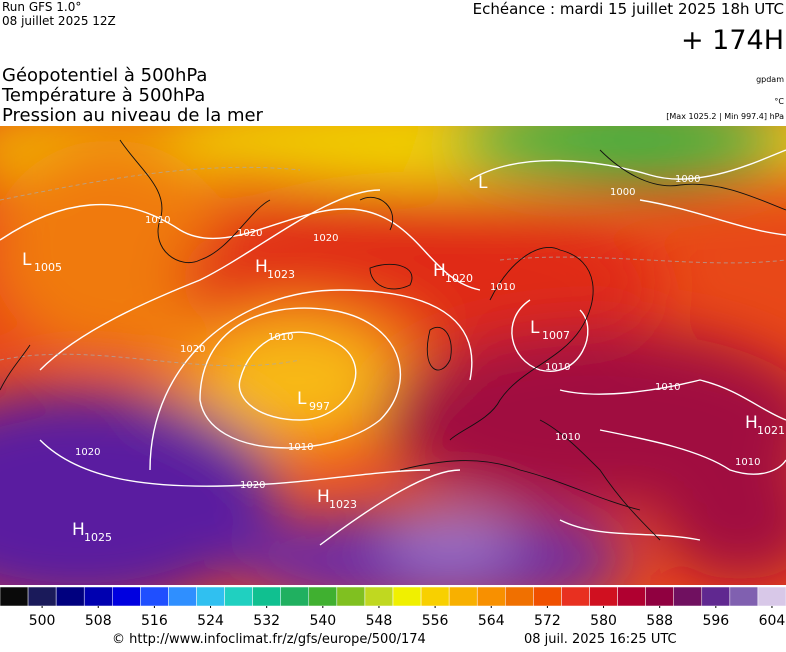 The height and width of the screenshot is (652, 786). I want to click on pressure-center: L 1005, so click(42, 262).